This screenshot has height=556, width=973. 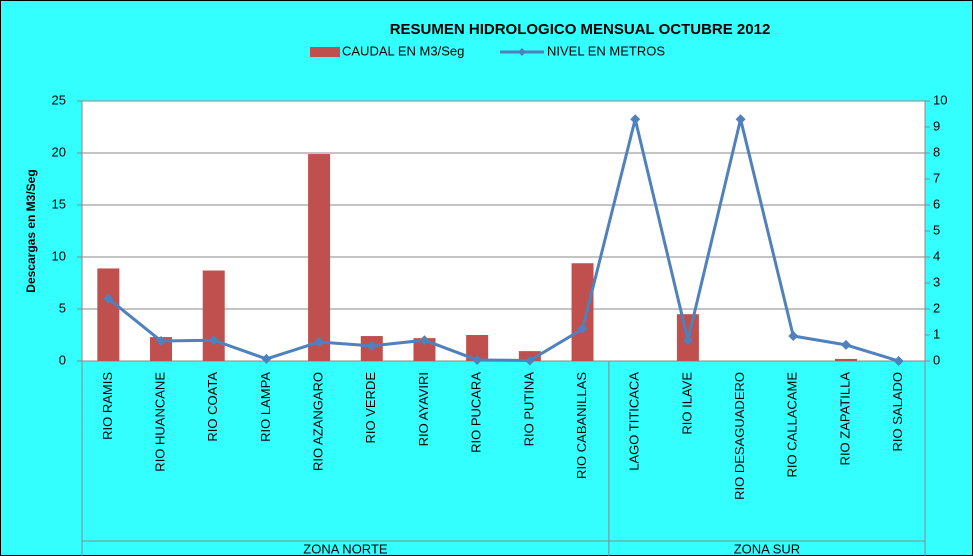 I want to click on y2-tick-label: 1, so click(x=936, y=333).